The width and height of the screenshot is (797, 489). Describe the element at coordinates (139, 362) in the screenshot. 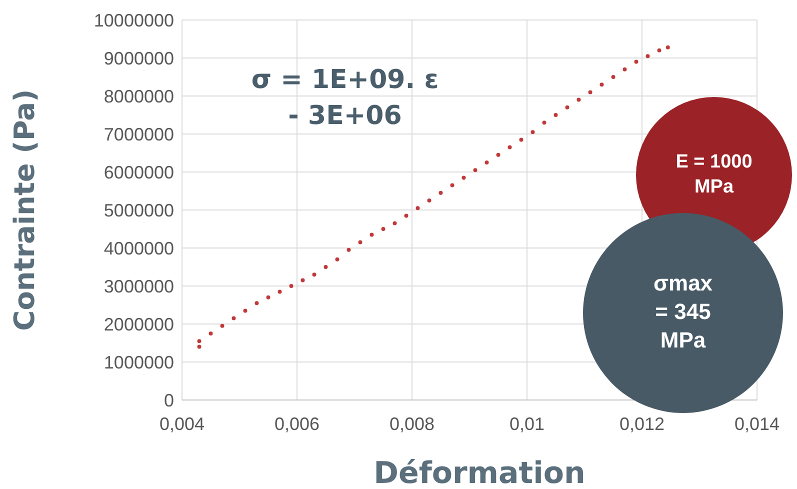

I see `y-tick-label: 1000000` at that location.